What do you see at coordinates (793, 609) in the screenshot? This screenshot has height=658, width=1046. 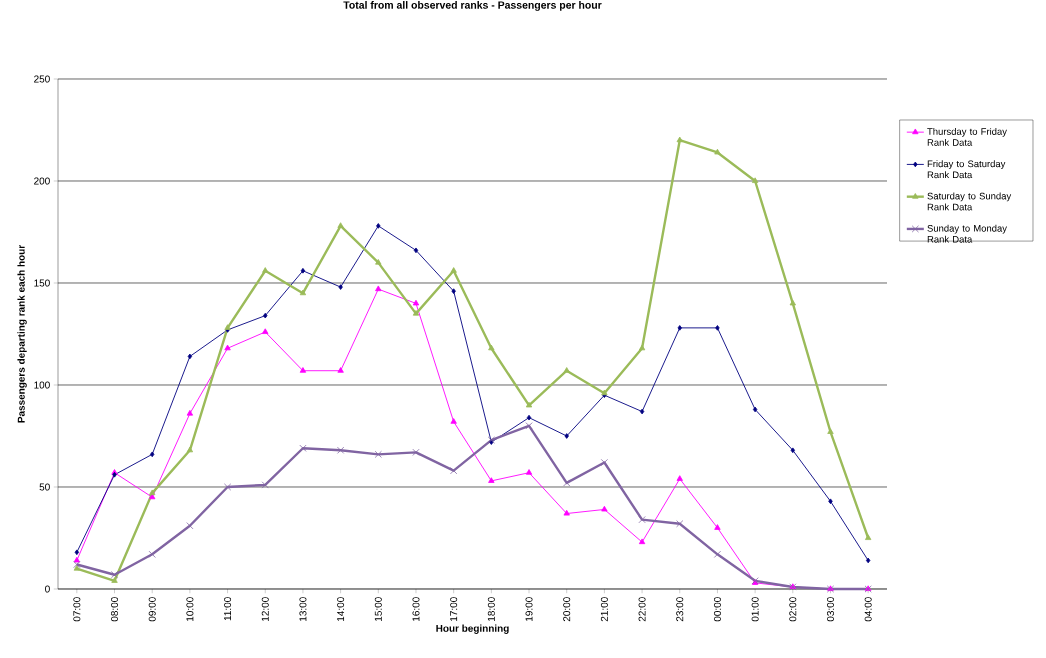 I see `x-tick-label: 02:00` at bounding box center [793, 609].